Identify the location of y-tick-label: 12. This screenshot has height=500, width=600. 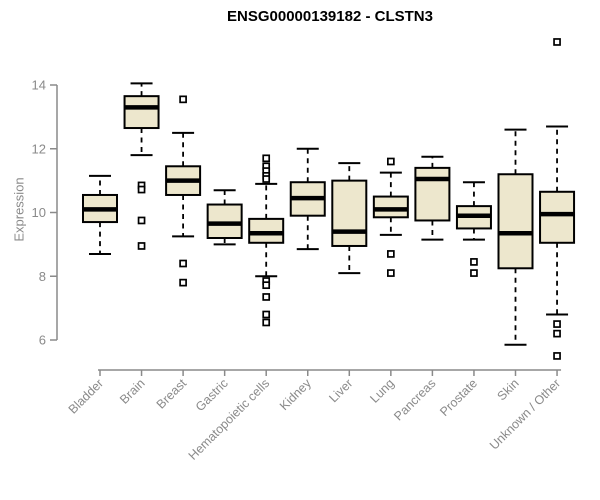
(39, 148).